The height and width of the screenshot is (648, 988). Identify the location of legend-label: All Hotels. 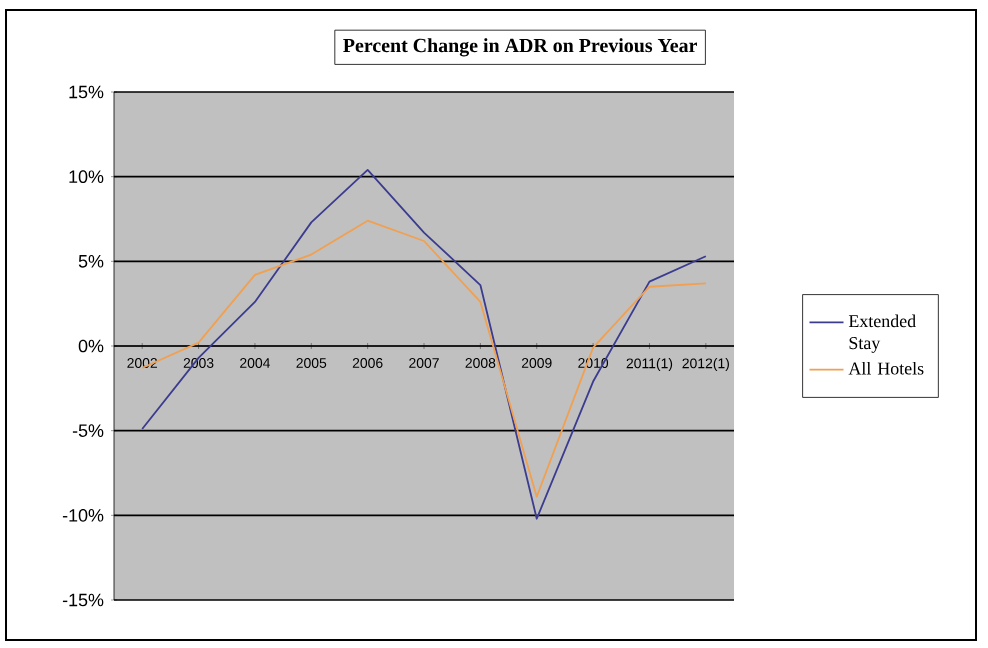
(886, 368).